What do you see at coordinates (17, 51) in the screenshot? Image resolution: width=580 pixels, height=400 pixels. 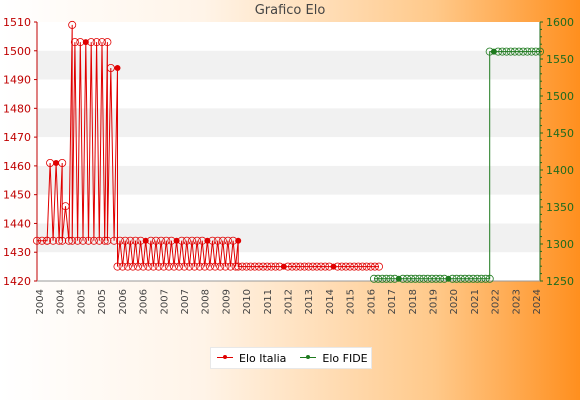 I see `y-left-tick-label: 1500` at bounding box center [17, 51].